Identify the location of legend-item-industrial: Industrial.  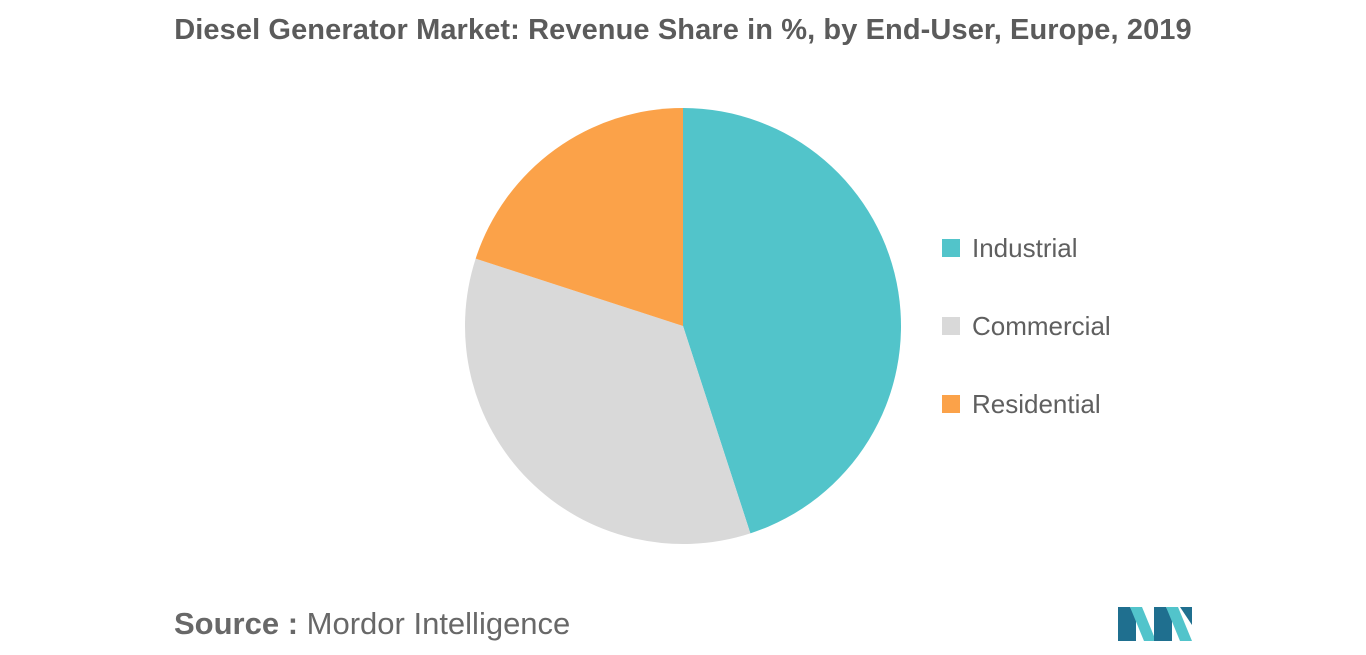
(1026, 248).